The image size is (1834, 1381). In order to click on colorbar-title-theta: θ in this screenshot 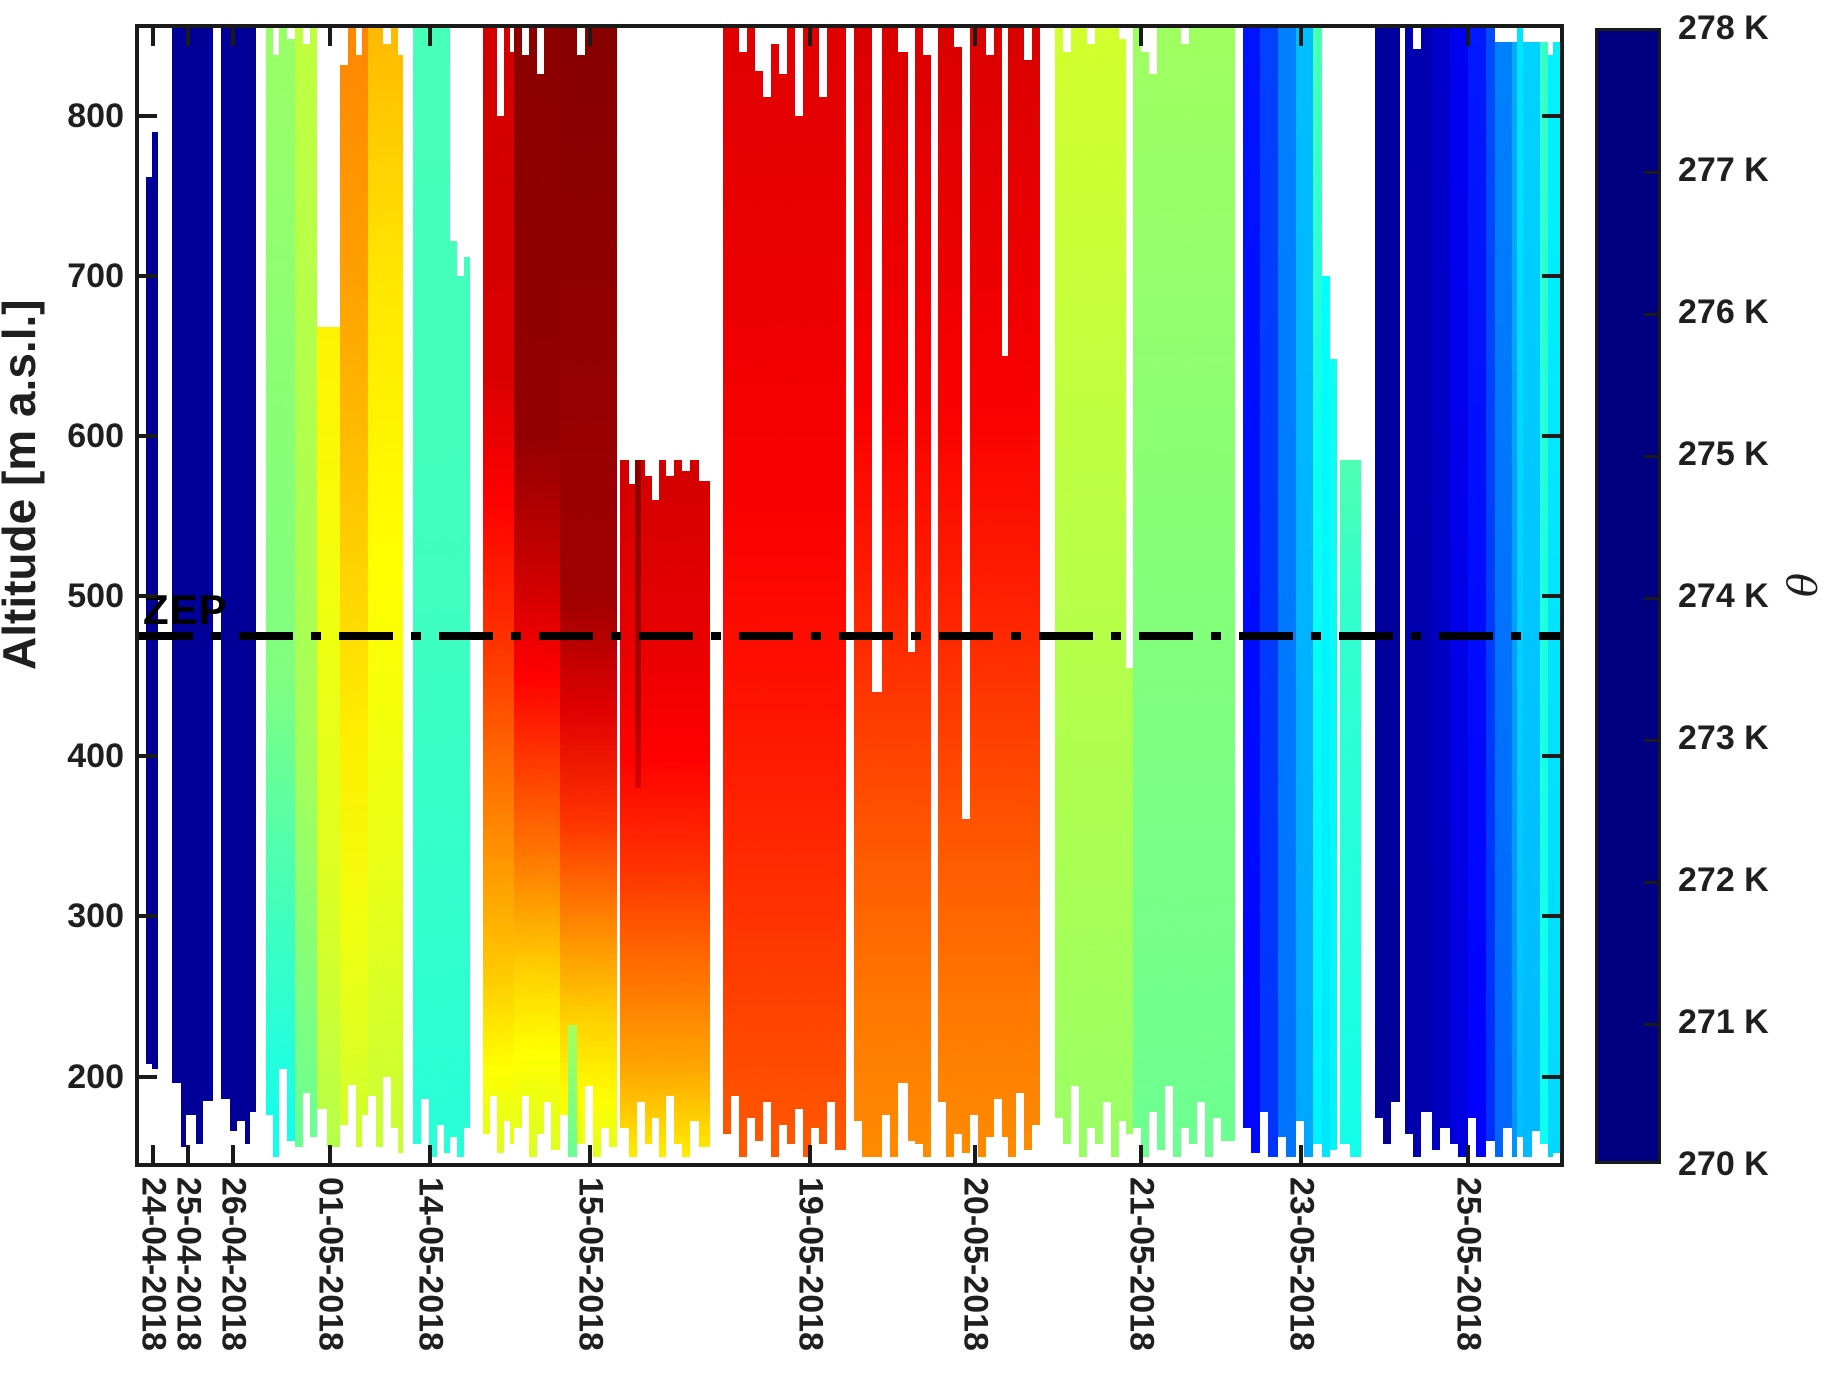, I will do `click(1800, 585)`.